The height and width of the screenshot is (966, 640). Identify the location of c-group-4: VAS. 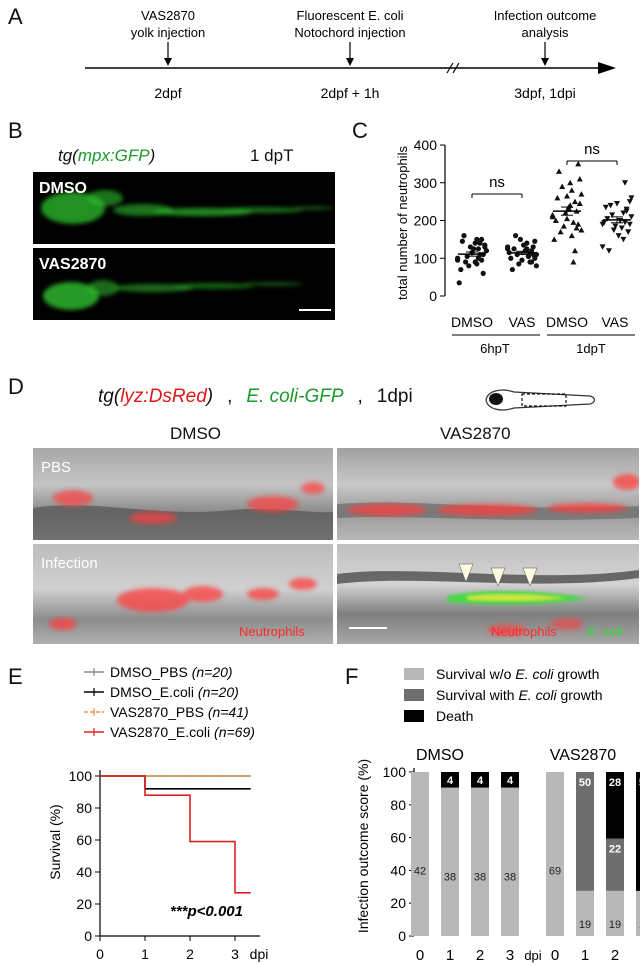
(615, 322).